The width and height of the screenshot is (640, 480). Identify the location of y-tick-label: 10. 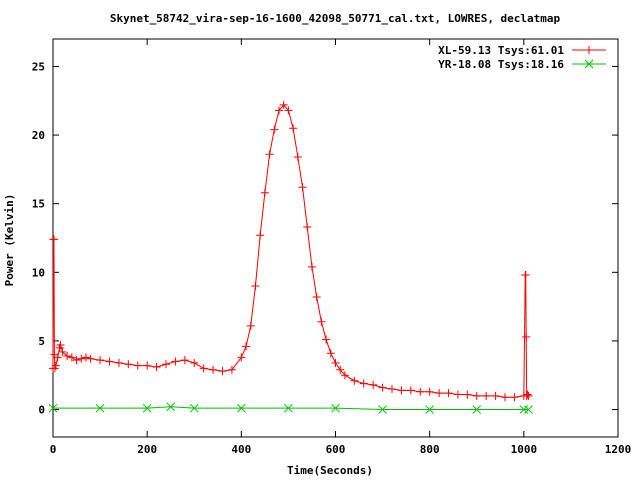
(38, 272).